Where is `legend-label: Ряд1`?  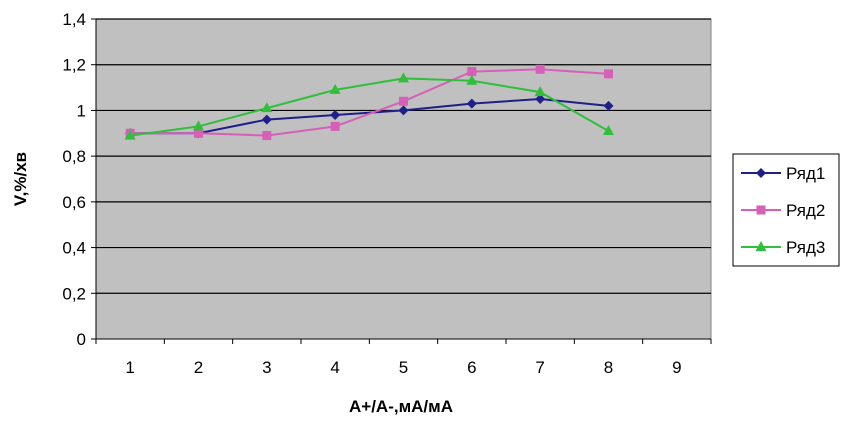 legend-label: Ряд1 is located at coordinates (805, 173).